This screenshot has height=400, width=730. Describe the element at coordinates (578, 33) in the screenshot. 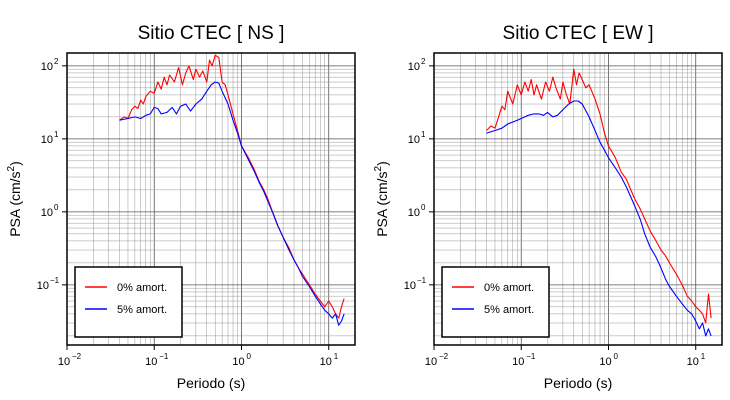

I see `chart-title: Sitio CTEC [ EW ]` at that location.